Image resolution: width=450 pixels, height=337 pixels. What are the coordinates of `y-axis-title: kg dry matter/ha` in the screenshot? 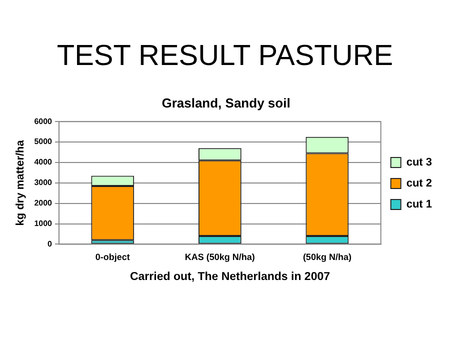 It's located at (20, 182).